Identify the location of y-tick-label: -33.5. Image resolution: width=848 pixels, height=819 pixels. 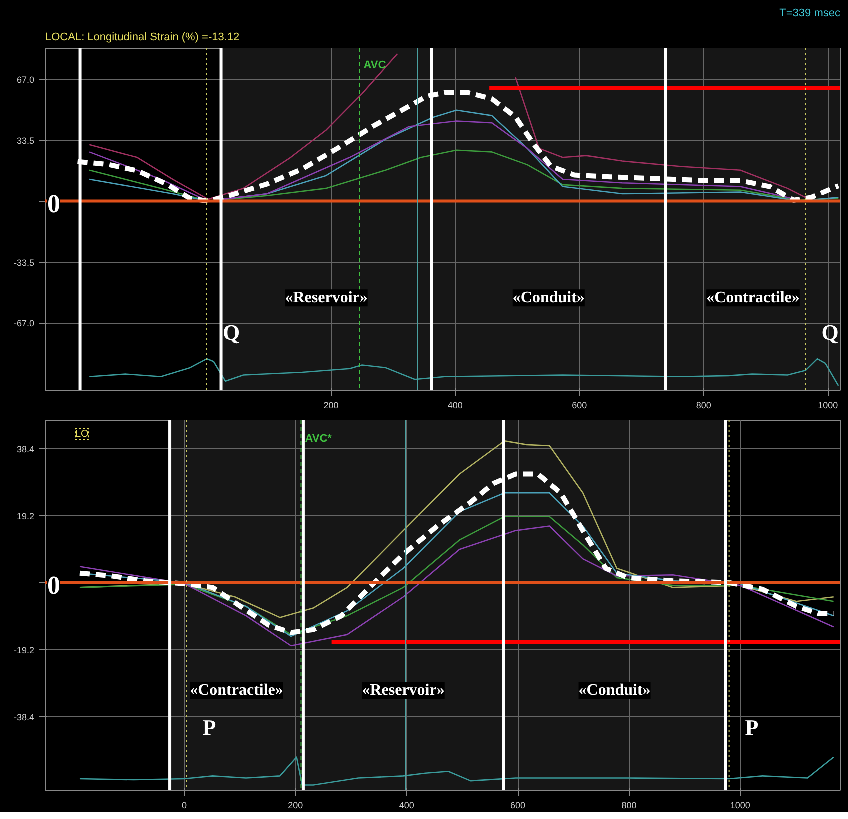
(24, 263).